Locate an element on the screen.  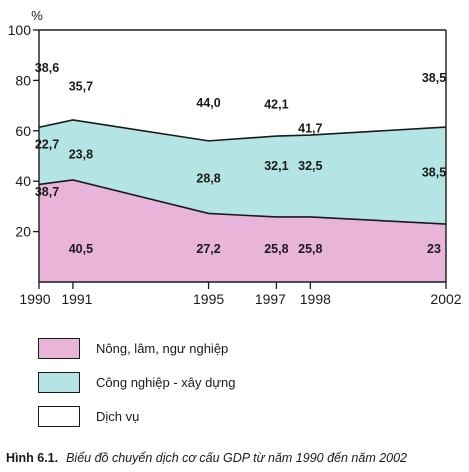
boundary-line-agriculture is located at coordinates (242, 202).